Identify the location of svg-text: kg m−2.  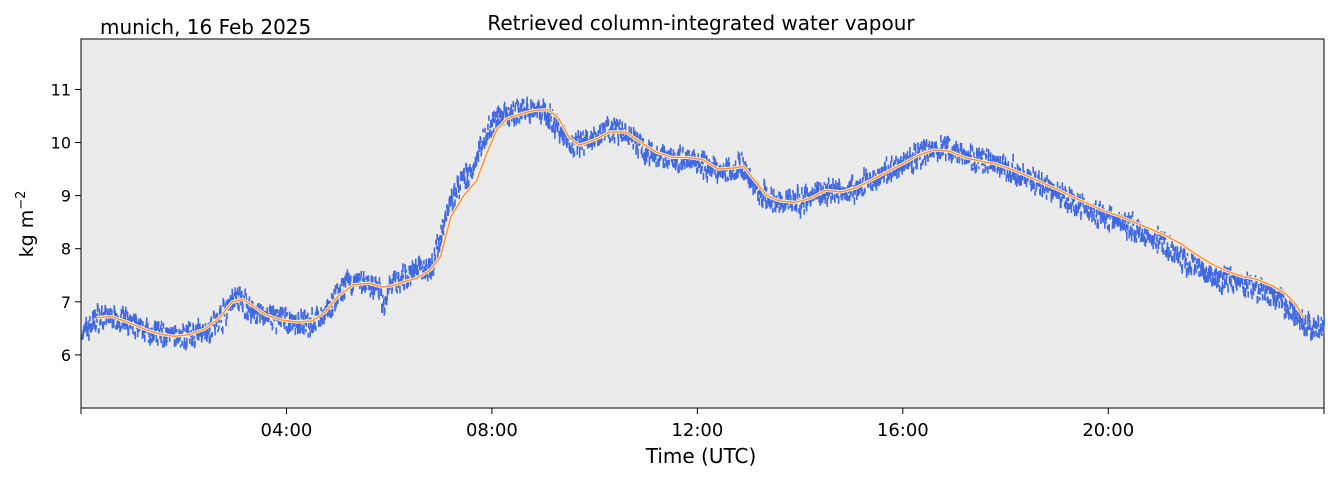
(26, 224).